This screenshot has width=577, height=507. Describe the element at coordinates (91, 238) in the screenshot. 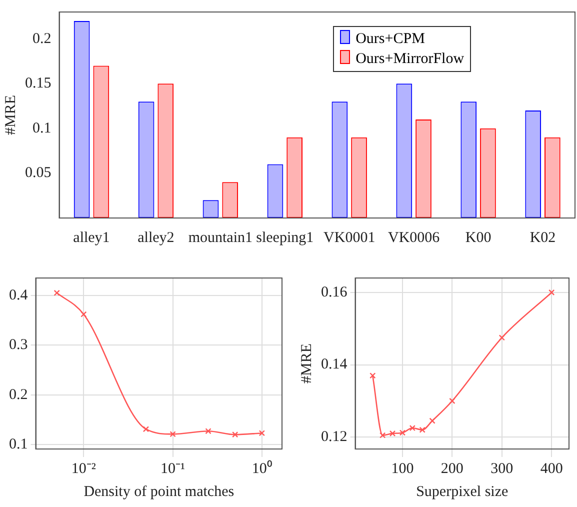

I see `x-tick-label: alley1` at that location.